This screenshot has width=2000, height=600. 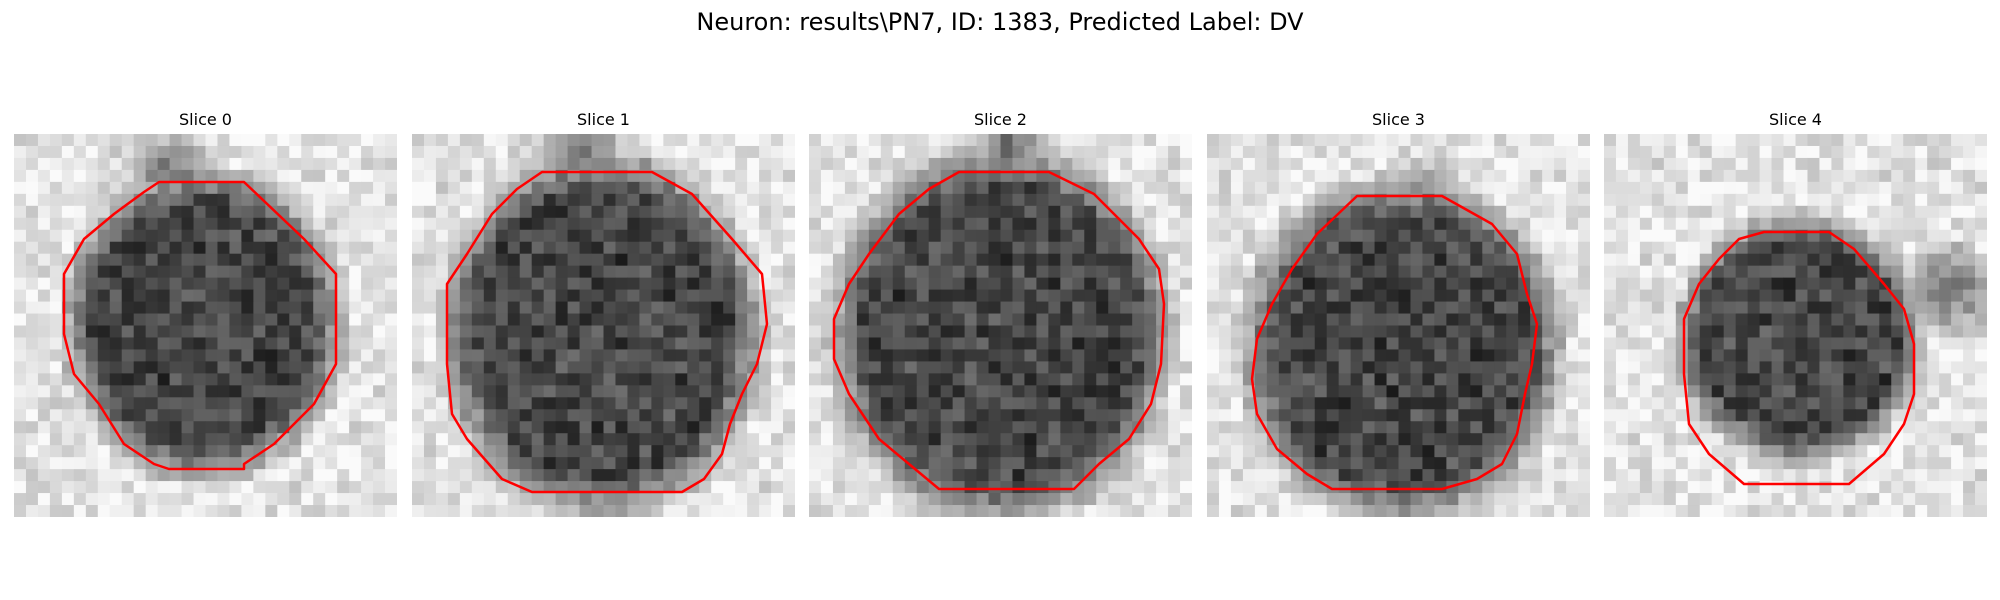 I want to click on slice-4-pixels, so click(x=1795, y=325).